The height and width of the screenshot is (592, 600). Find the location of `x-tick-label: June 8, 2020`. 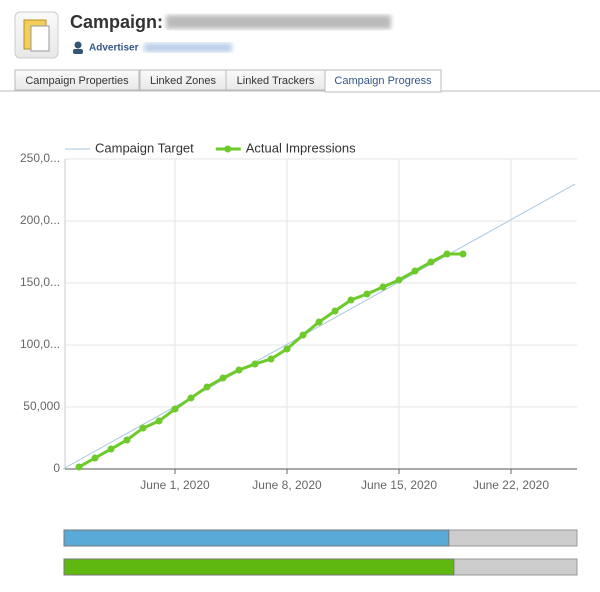

x-tick-label: June 8, 2020 is located at coordinates (287, 485).